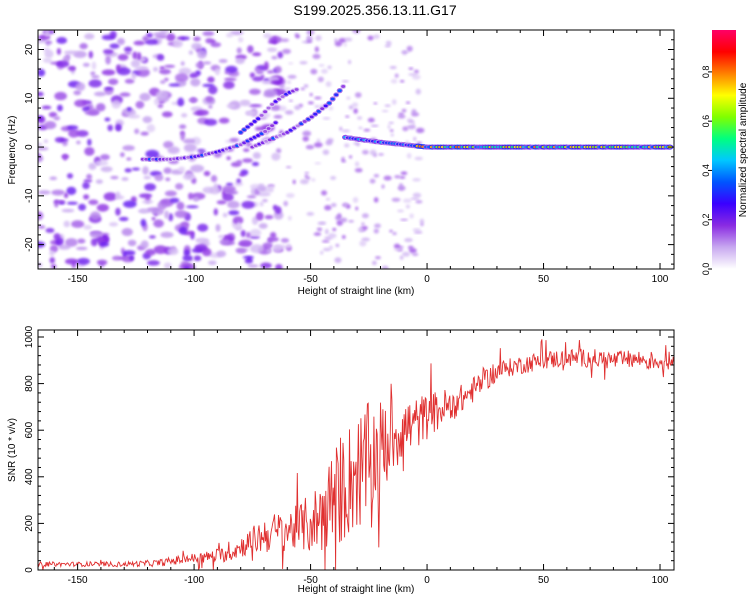 The width and height of the screenshot is (750, 605). I want to click on y-tick-label: -10, so click(29, 195).